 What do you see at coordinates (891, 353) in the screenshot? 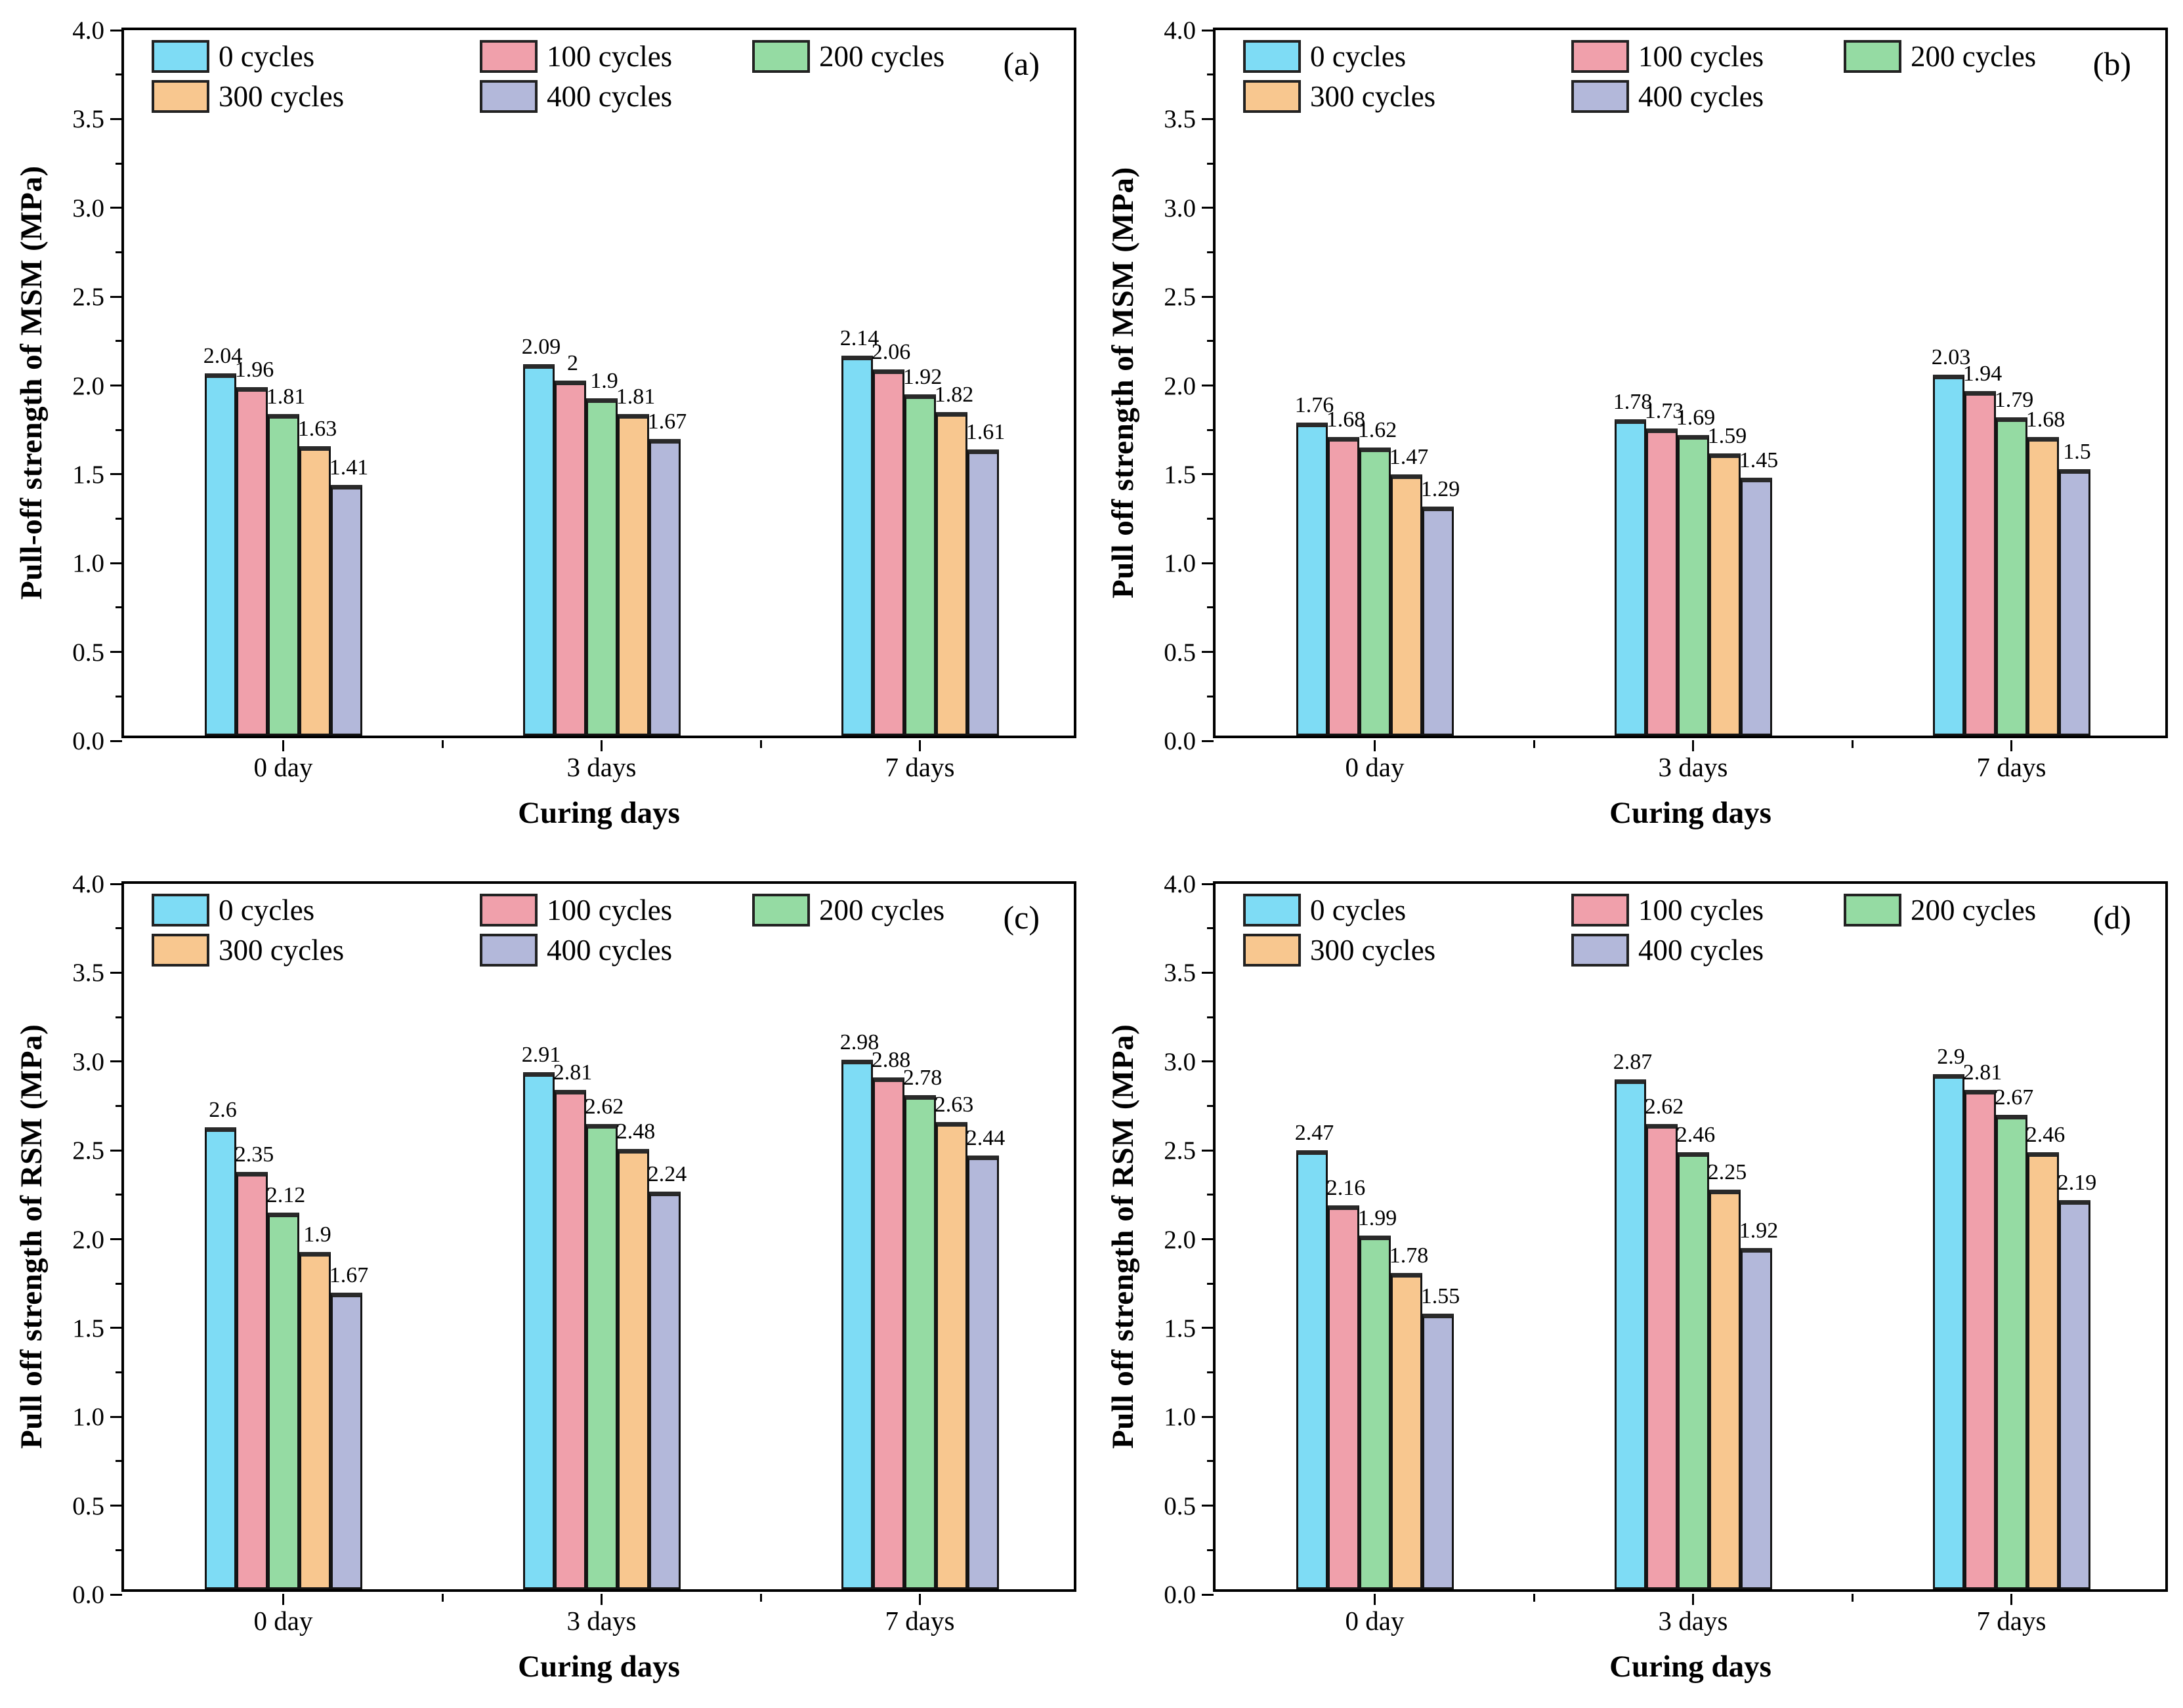
I see `bar-value-label: 2.06` at bounding box center [891, 353].